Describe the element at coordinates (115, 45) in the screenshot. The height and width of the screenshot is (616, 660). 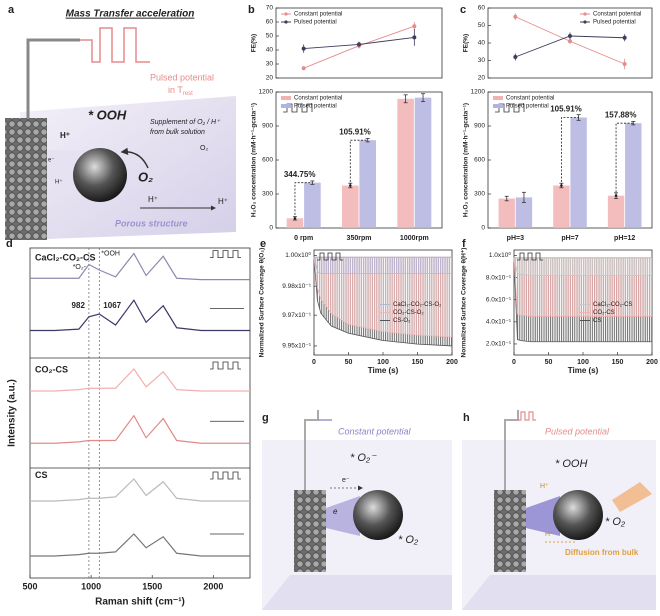
I see `pulse-wave` at that location.